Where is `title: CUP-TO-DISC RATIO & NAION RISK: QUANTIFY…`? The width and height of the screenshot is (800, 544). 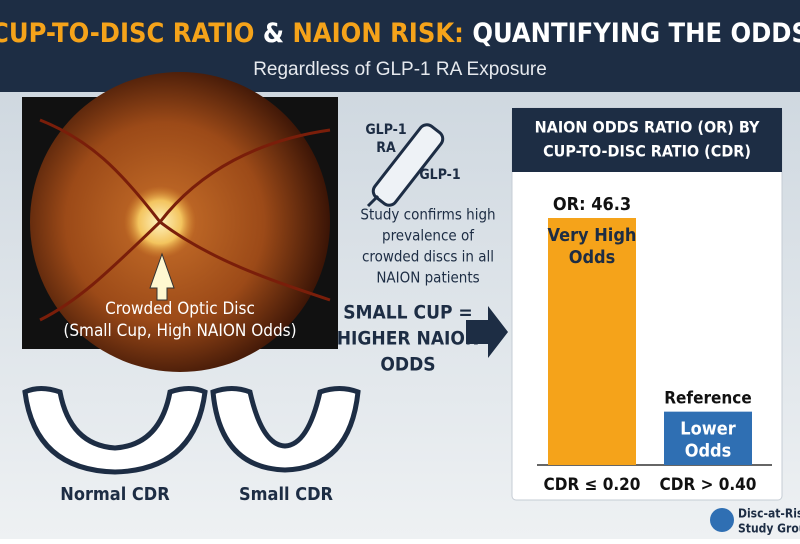
title: CUP-TO-DISC RATIO & NAION RISK: QUANTIFY… is located at coordinates (400, 33).